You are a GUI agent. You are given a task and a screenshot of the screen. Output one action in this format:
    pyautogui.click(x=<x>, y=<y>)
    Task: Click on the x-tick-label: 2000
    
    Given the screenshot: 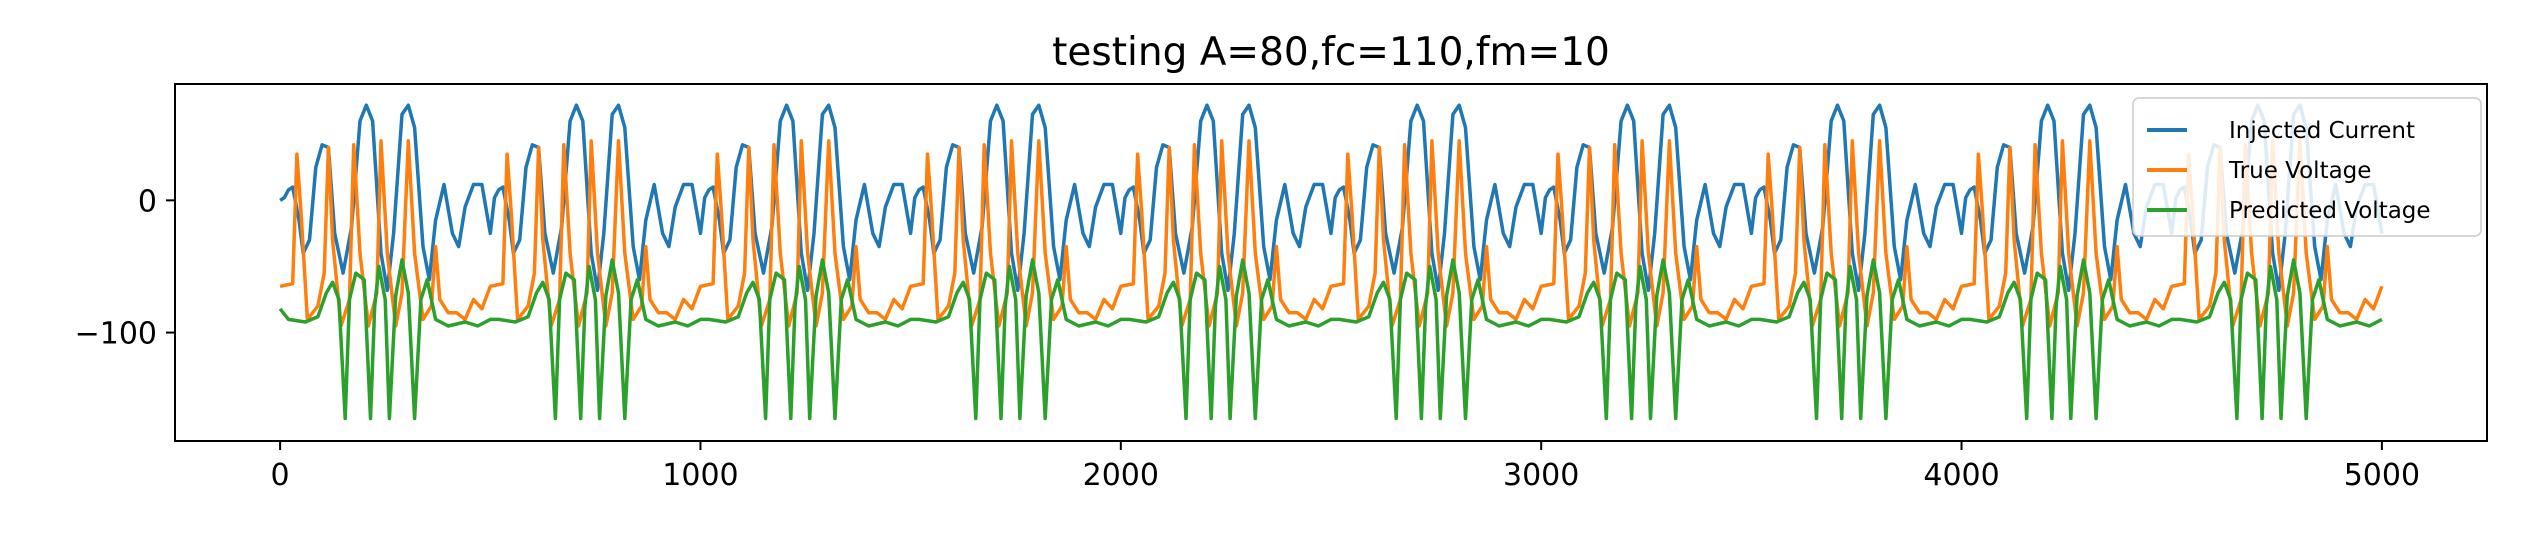 What is the action you would take?
    pyautogui.click(x=1121, y=475)
    